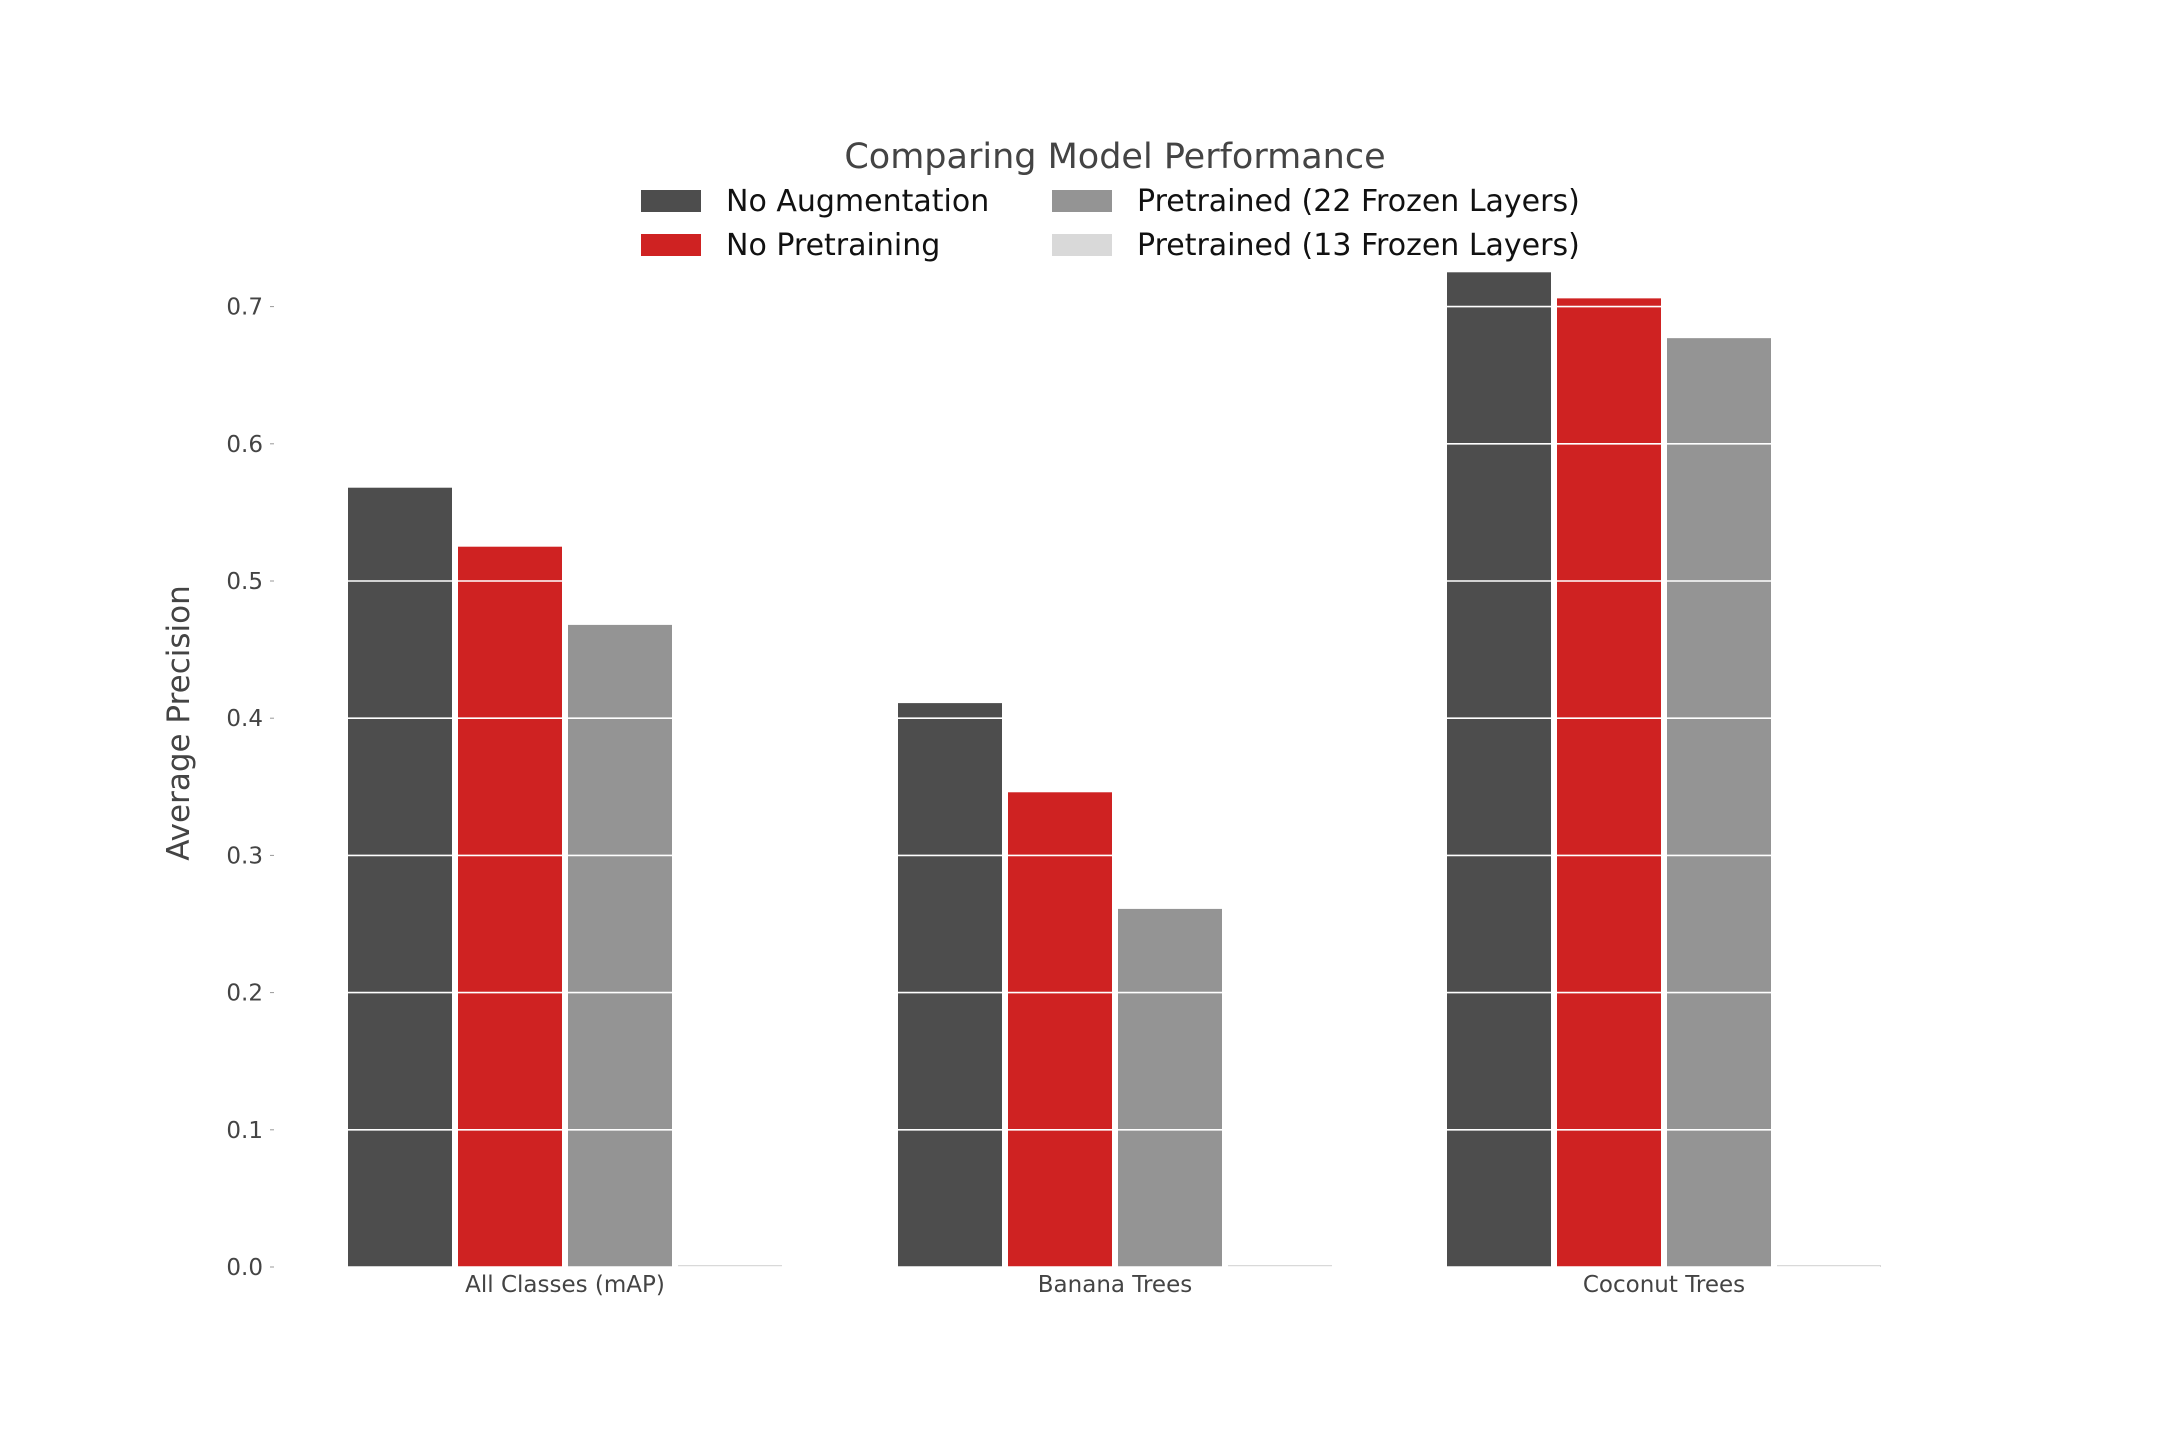 The height and width of the screenshot is (1440, 2160). What do you see at coordinates (244, 856) in the screenshot?
I see `y-tick-label: 0.3` at bounding box center [244, 856].